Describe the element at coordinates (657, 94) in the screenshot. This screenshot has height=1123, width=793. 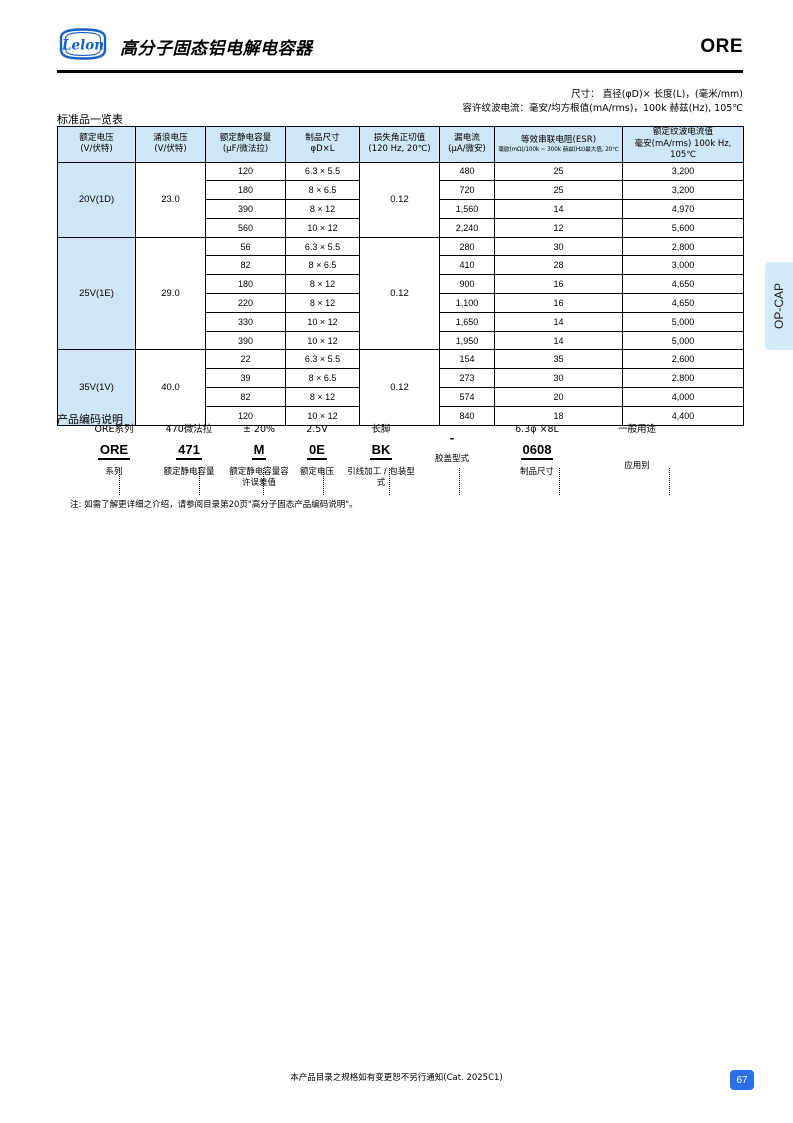
I see `dimension-note: 尺寸： 直径(φD)× 长度(L)，(毫米/mm)` at that location.